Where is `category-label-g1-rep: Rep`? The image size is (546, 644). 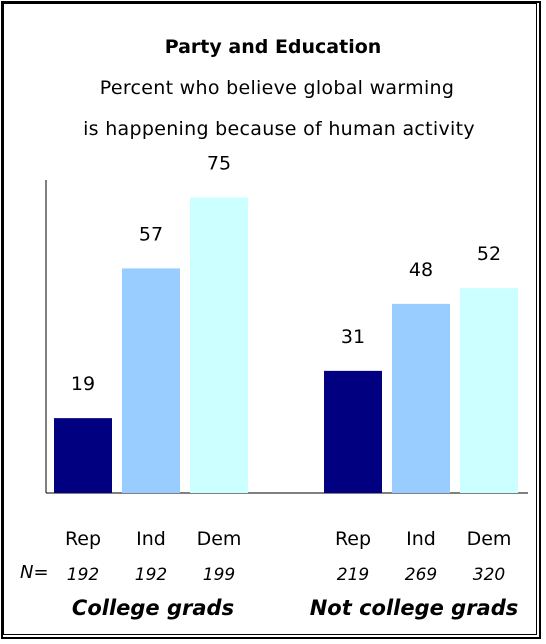 category-label-g1-rep: Rep is located at coordinates (83, 539).